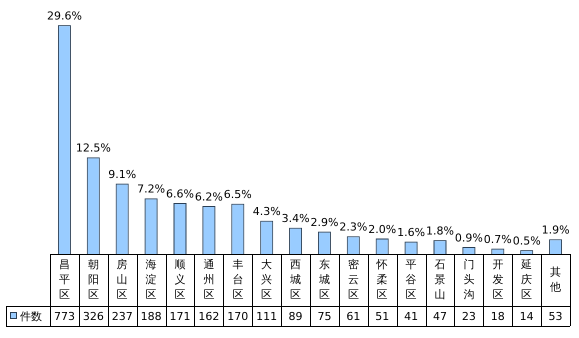  What do you see at coordinates (324, 279) in the screenshot?
I see `x-tick-label: 东城区` at bounding box center [324, 279].